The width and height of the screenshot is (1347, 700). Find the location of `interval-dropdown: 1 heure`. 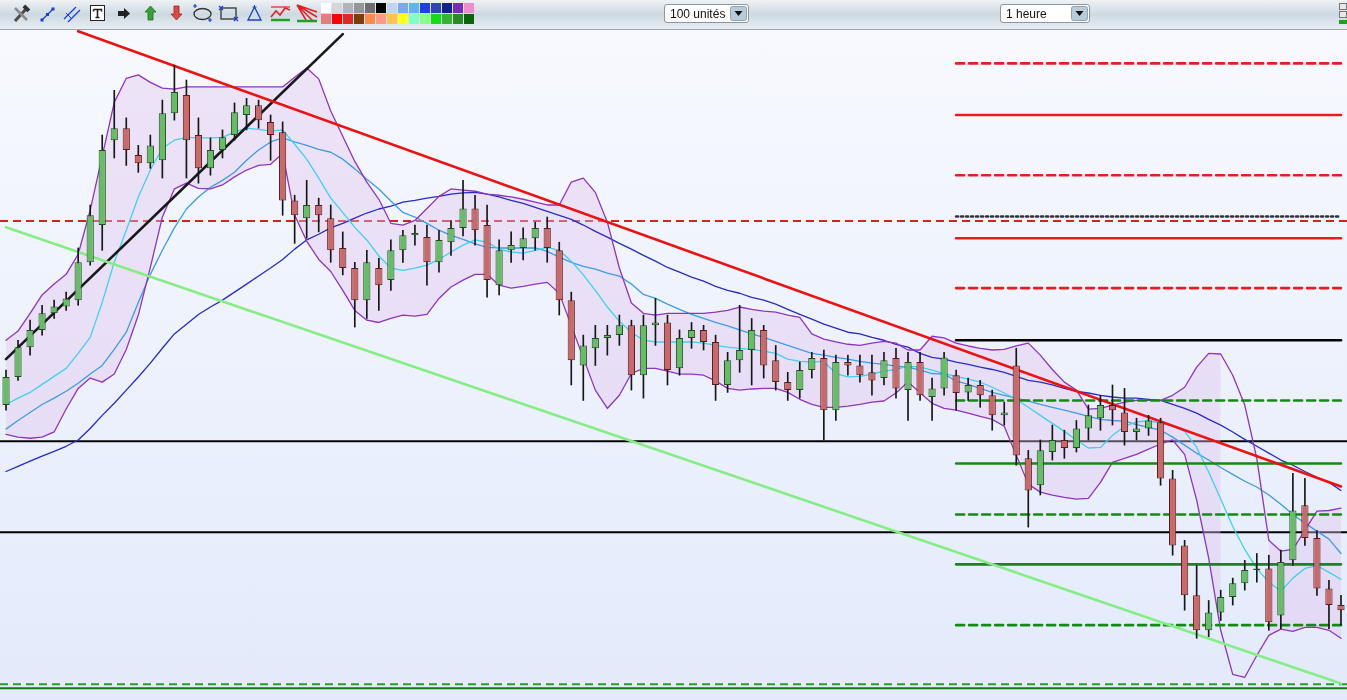

interval-dropdown: 1 heure is located at coordinates (1045, 13).